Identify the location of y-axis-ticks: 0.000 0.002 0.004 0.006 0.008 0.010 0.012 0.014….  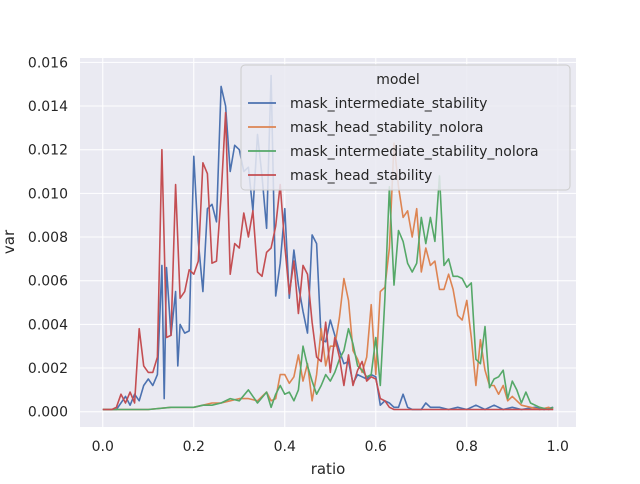
(48, 237).